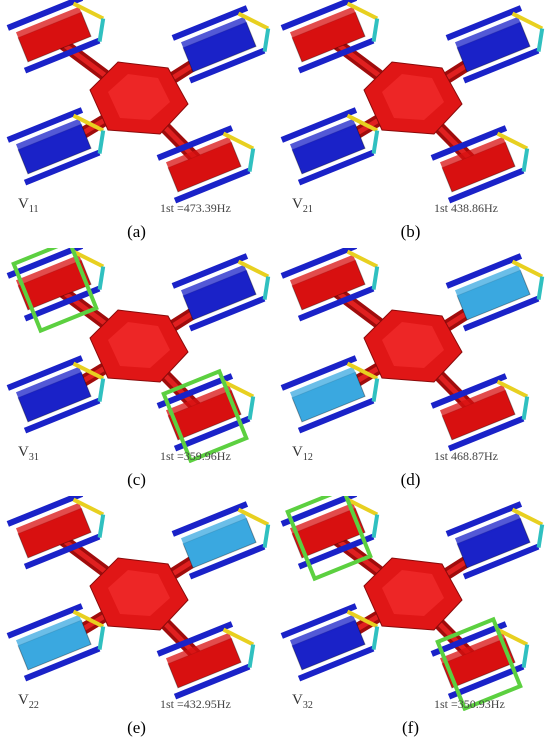 This screenshot has width=547, height=743. I want to click on mode-label: V32, so click(302, 701).